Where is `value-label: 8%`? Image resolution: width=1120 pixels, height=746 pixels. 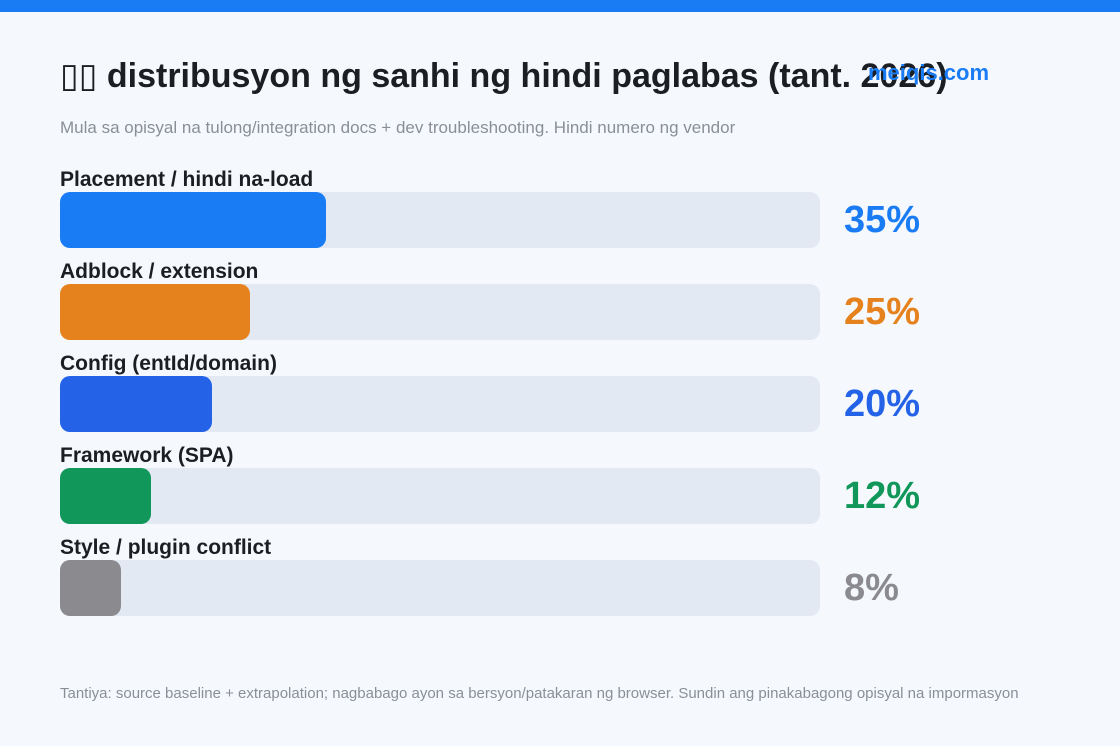 value-label: 8% is located at coordinates (871, 588).